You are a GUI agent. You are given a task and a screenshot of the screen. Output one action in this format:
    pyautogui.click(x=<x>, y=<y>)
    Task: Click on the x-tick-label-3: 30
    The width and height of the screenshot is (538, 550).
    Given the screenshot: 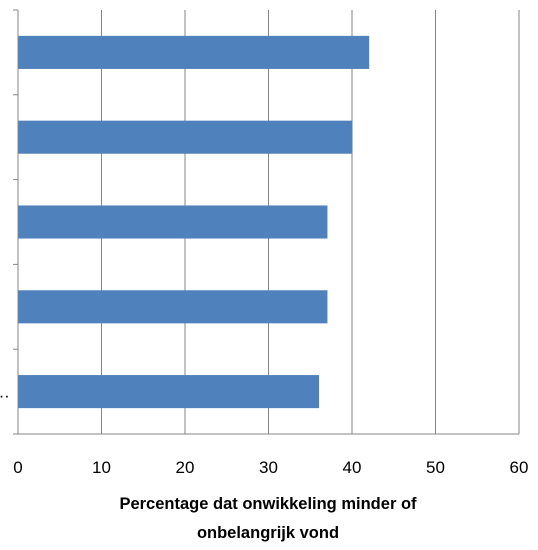 What is the action you would take?
    pyautogui.click(x=268, y=467)
    